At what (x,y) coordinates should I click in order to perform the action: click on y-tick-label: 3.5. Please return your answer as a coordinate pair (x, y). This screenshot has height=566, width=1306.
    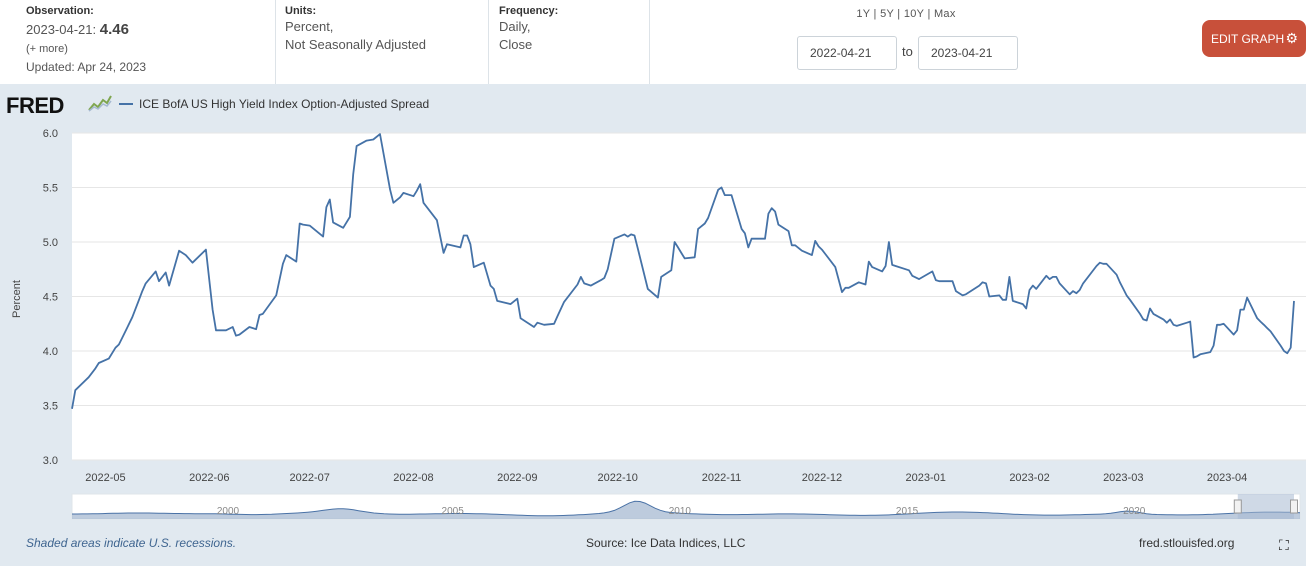
    Looking at the image, I should click on (50, 407).